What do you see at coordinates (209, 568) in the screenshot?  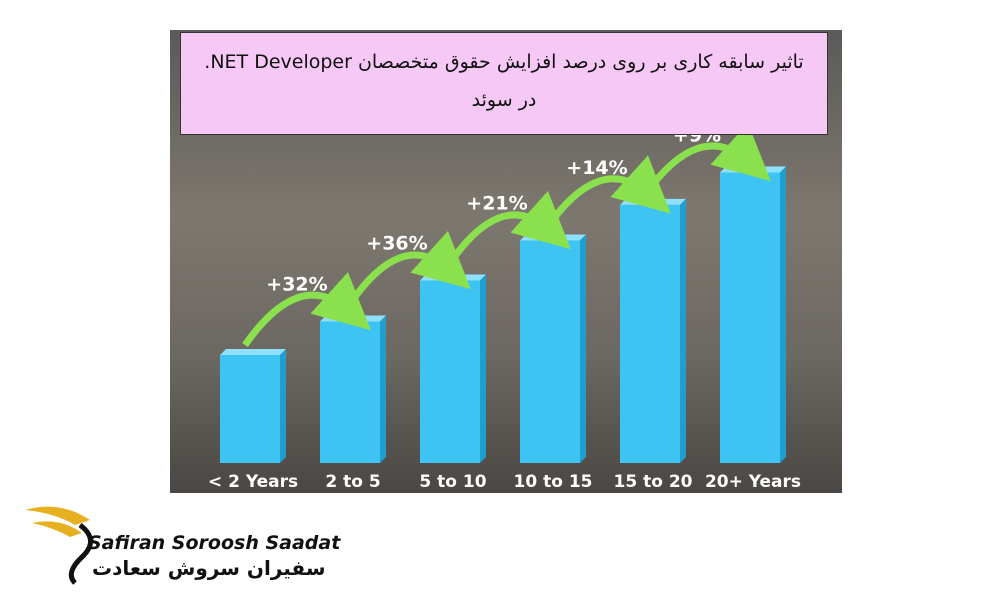 I see `logo-name-fa: سفیران سروش سعادت` at bounding box center [209, 568].